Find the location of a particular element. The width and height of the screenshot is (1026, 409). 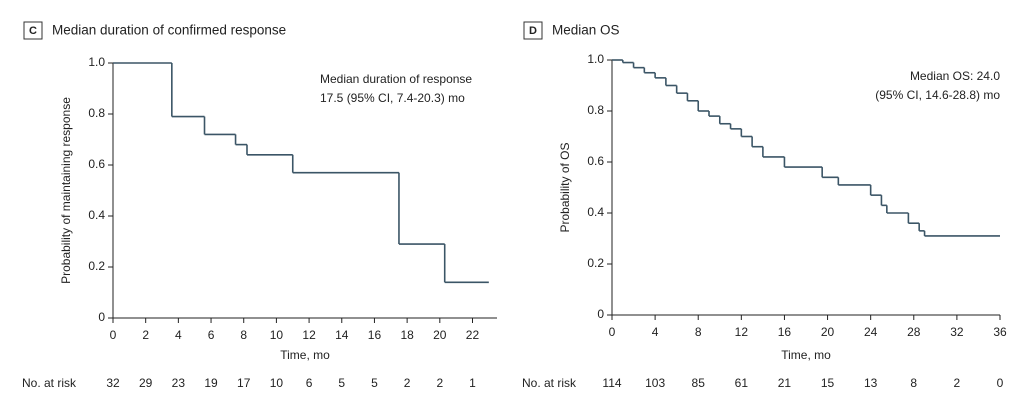

x-tick-label: 32 is located at coordinates (957, 332).